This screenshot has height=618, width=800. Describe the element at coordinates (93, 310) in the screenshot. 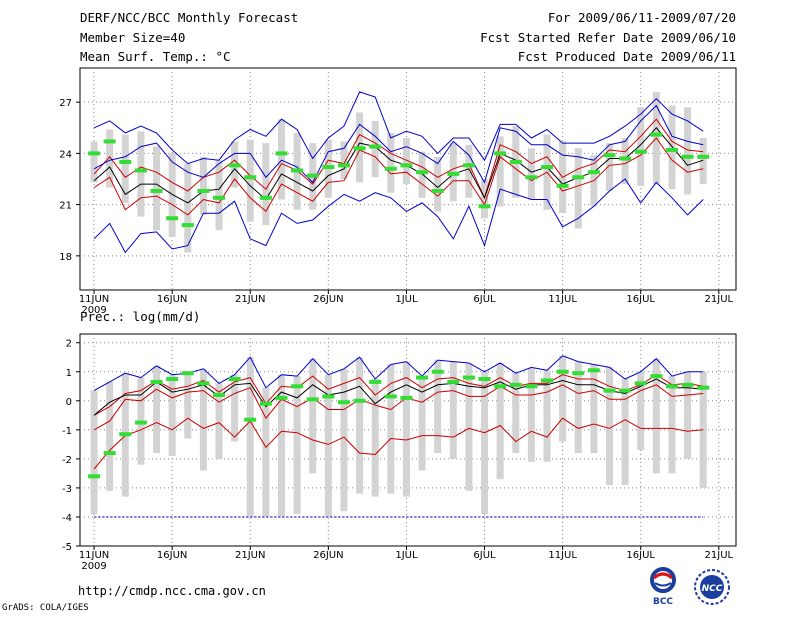

I see `x-year-label-0: 2009` at that location.